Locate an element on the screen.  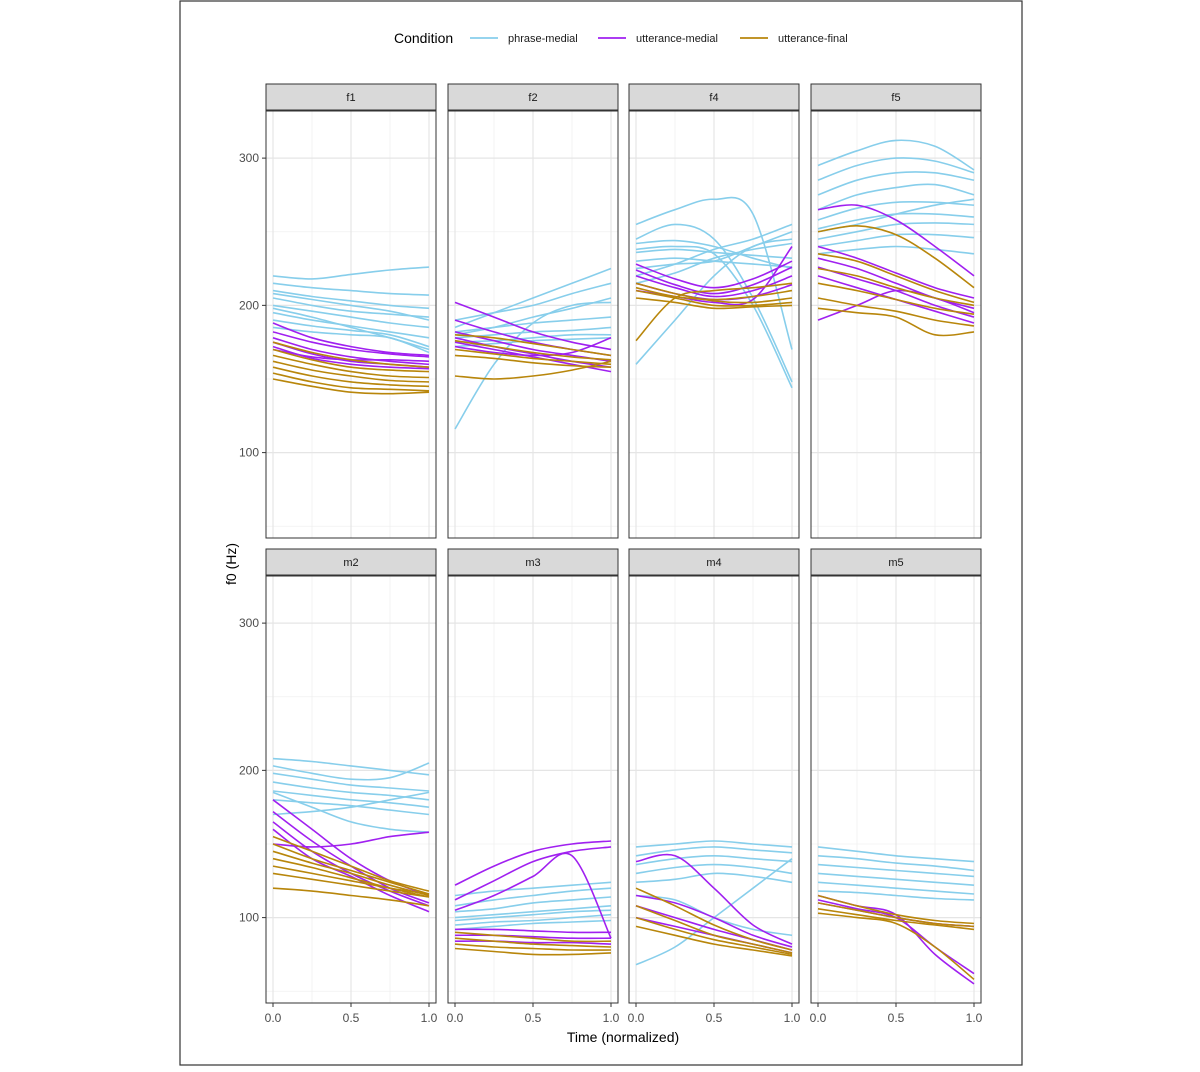
facet-strip-label: m2 is located at coordinates (350, 563).